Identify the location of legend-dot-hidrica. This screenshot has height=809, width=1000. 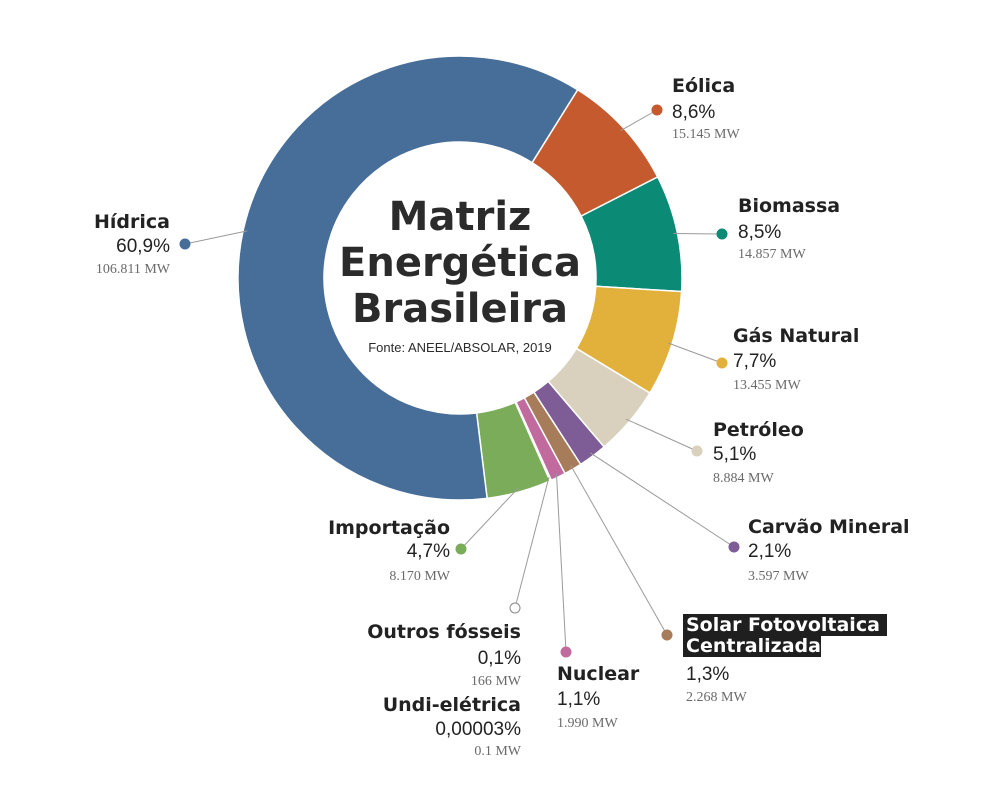
(185, 244).